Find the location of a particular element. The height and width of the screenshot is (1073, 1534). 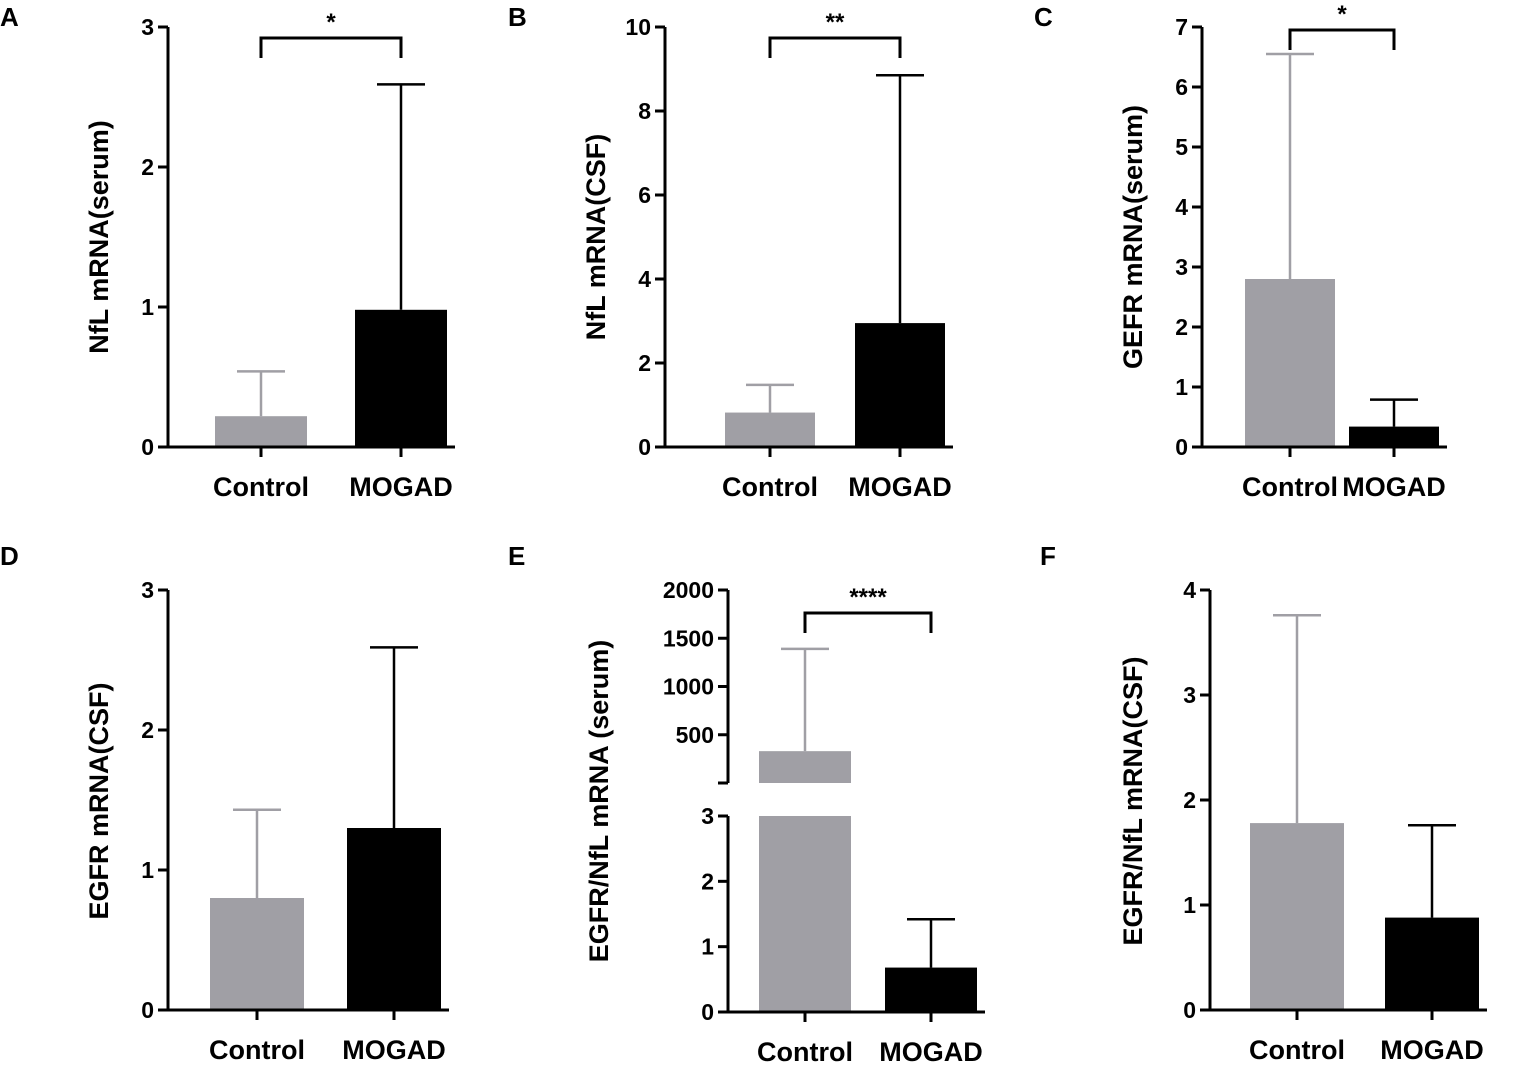

panel-a-x-tick-label-control: Control is located at coordinates (261, 487).